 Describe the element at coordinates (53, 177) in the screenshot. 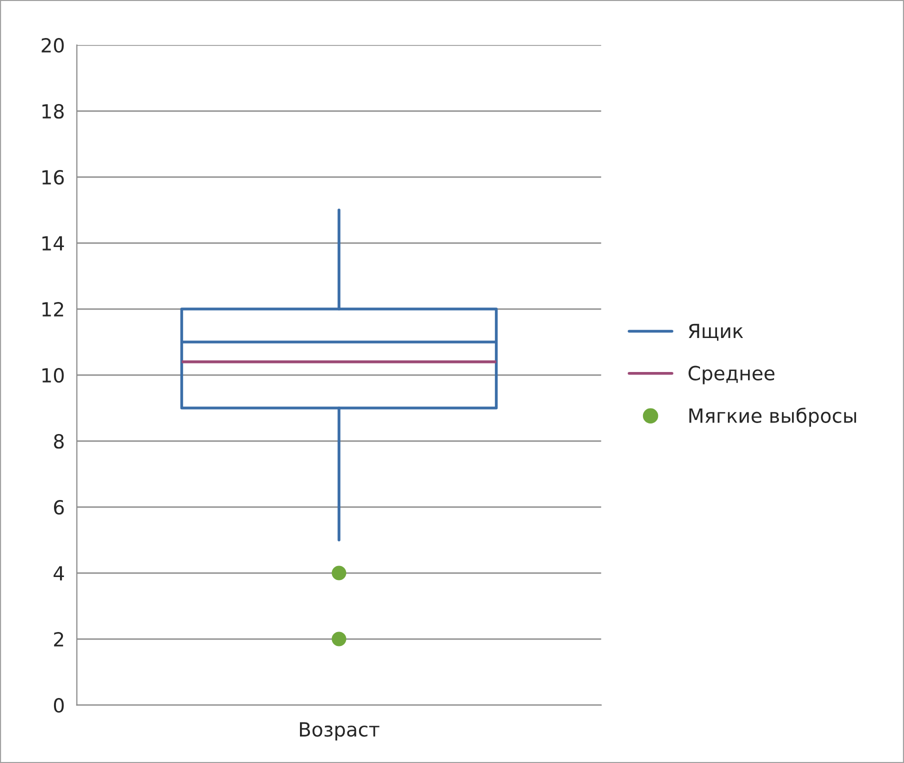

I see `y-tick-label: 16` at that location.